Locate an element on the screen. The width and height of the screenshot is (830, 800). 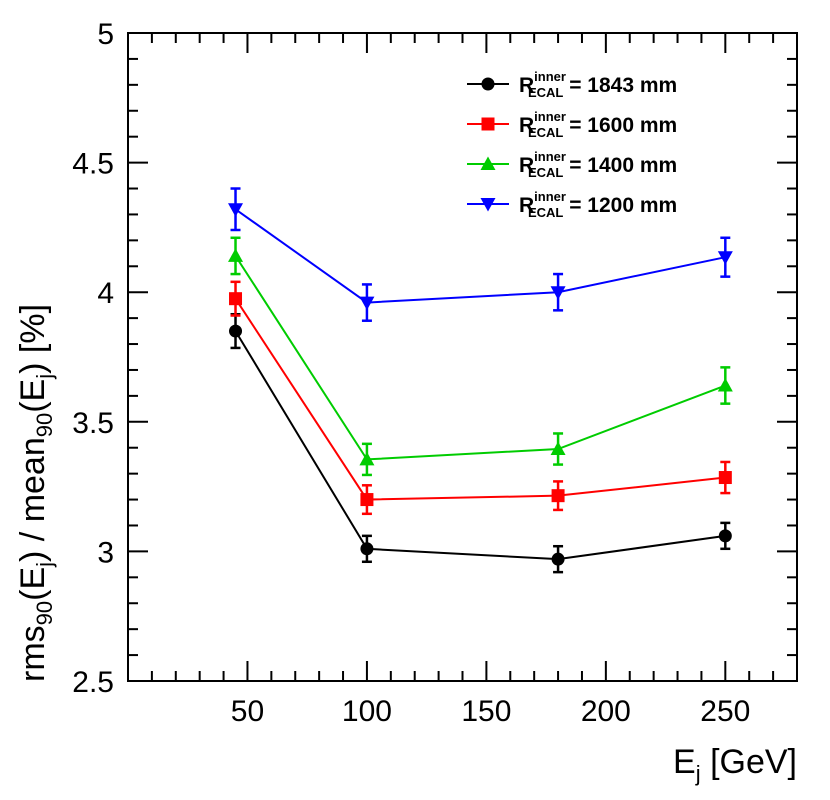
y-tick-label: 3.5 is located at coordinates (93, 423).